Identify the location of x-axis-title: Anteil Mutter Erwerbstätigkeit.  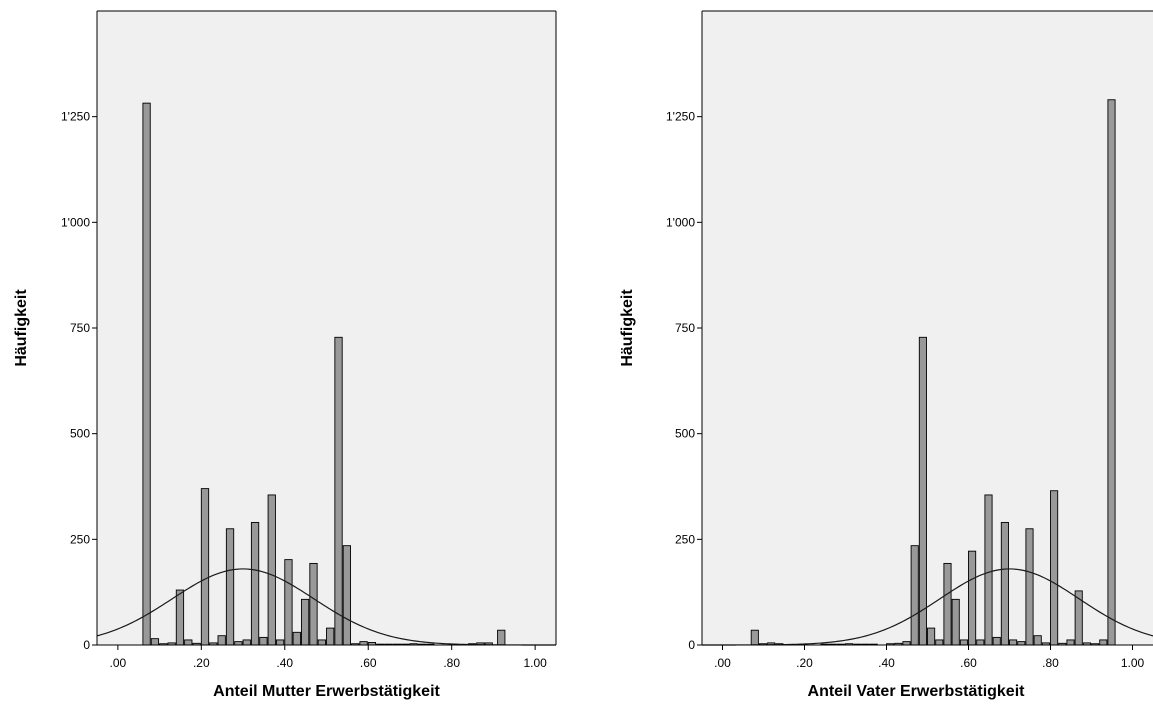
(326, 691).